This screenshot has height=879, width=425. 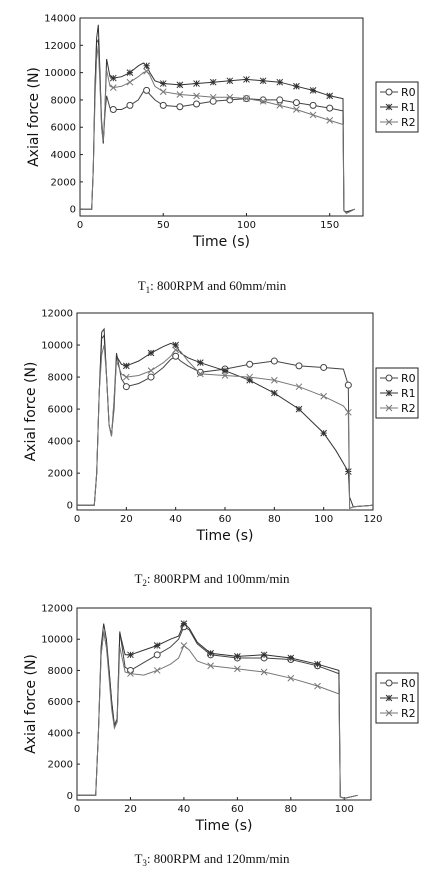 What do you see at coordinates (60, 442) in the screenshot?
I see `y-tick-label: 4000` at bounding box center [60, 442].